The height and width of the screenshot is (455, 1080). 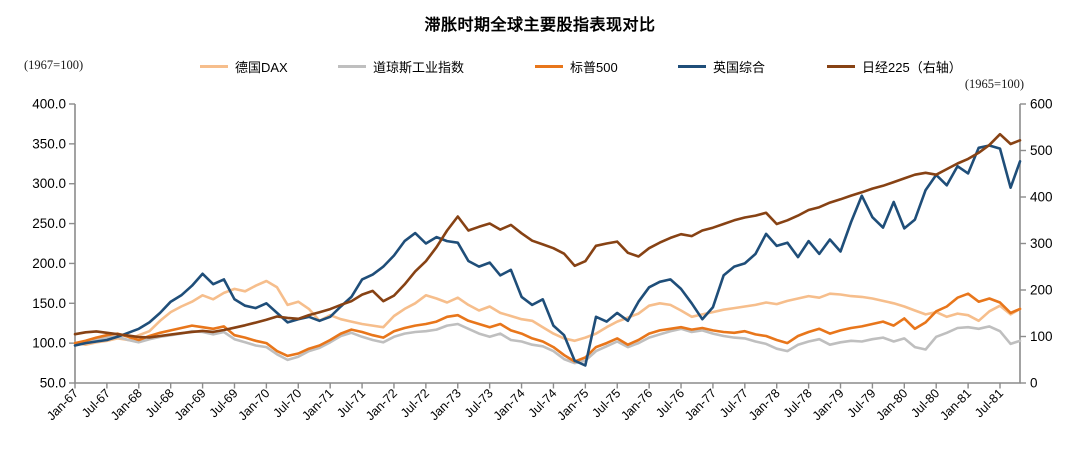 I want to click on svg-text: 250.0, so click(x=49, y=223).